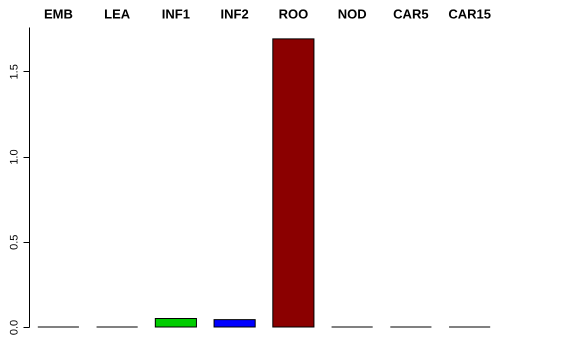 Image resolution: width=576 pixels, height=360 pixels. What do you see at coordinates (469, 14) in the screenshot?
I see `x-tick-label: CAR15` at bounding box center [469, 14].